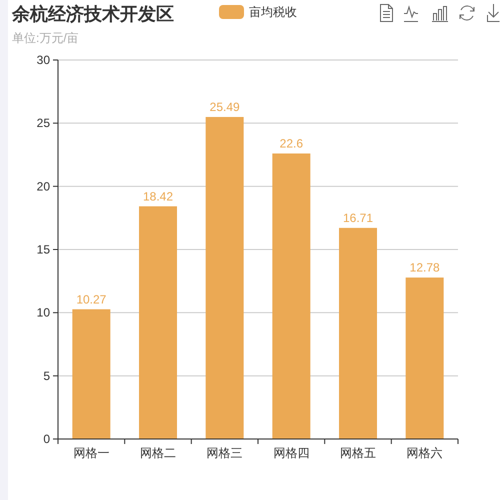 The width and height of the screenshot is (500, 500). I want to click on y-tick-label: 20, so click(43, 186).